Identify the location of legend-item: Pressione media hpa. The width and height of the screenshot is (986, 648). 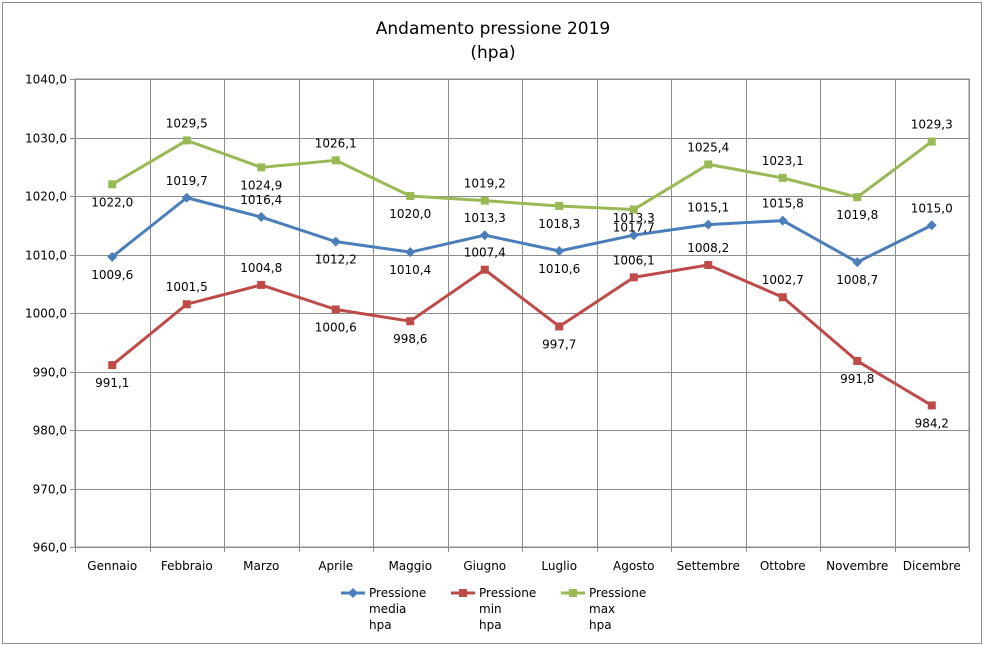
(383, 609).